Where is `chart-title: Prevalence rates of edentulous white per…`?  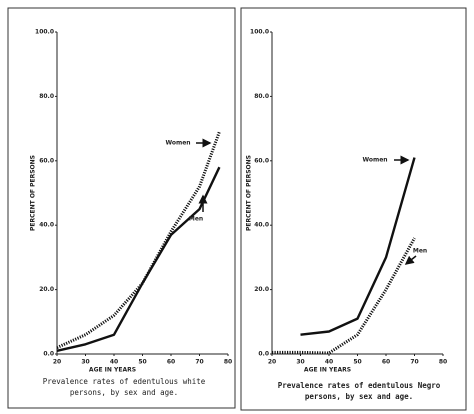
chart-title: Prevalence rates of edentulous white per… is located at coordinates (124, 387).